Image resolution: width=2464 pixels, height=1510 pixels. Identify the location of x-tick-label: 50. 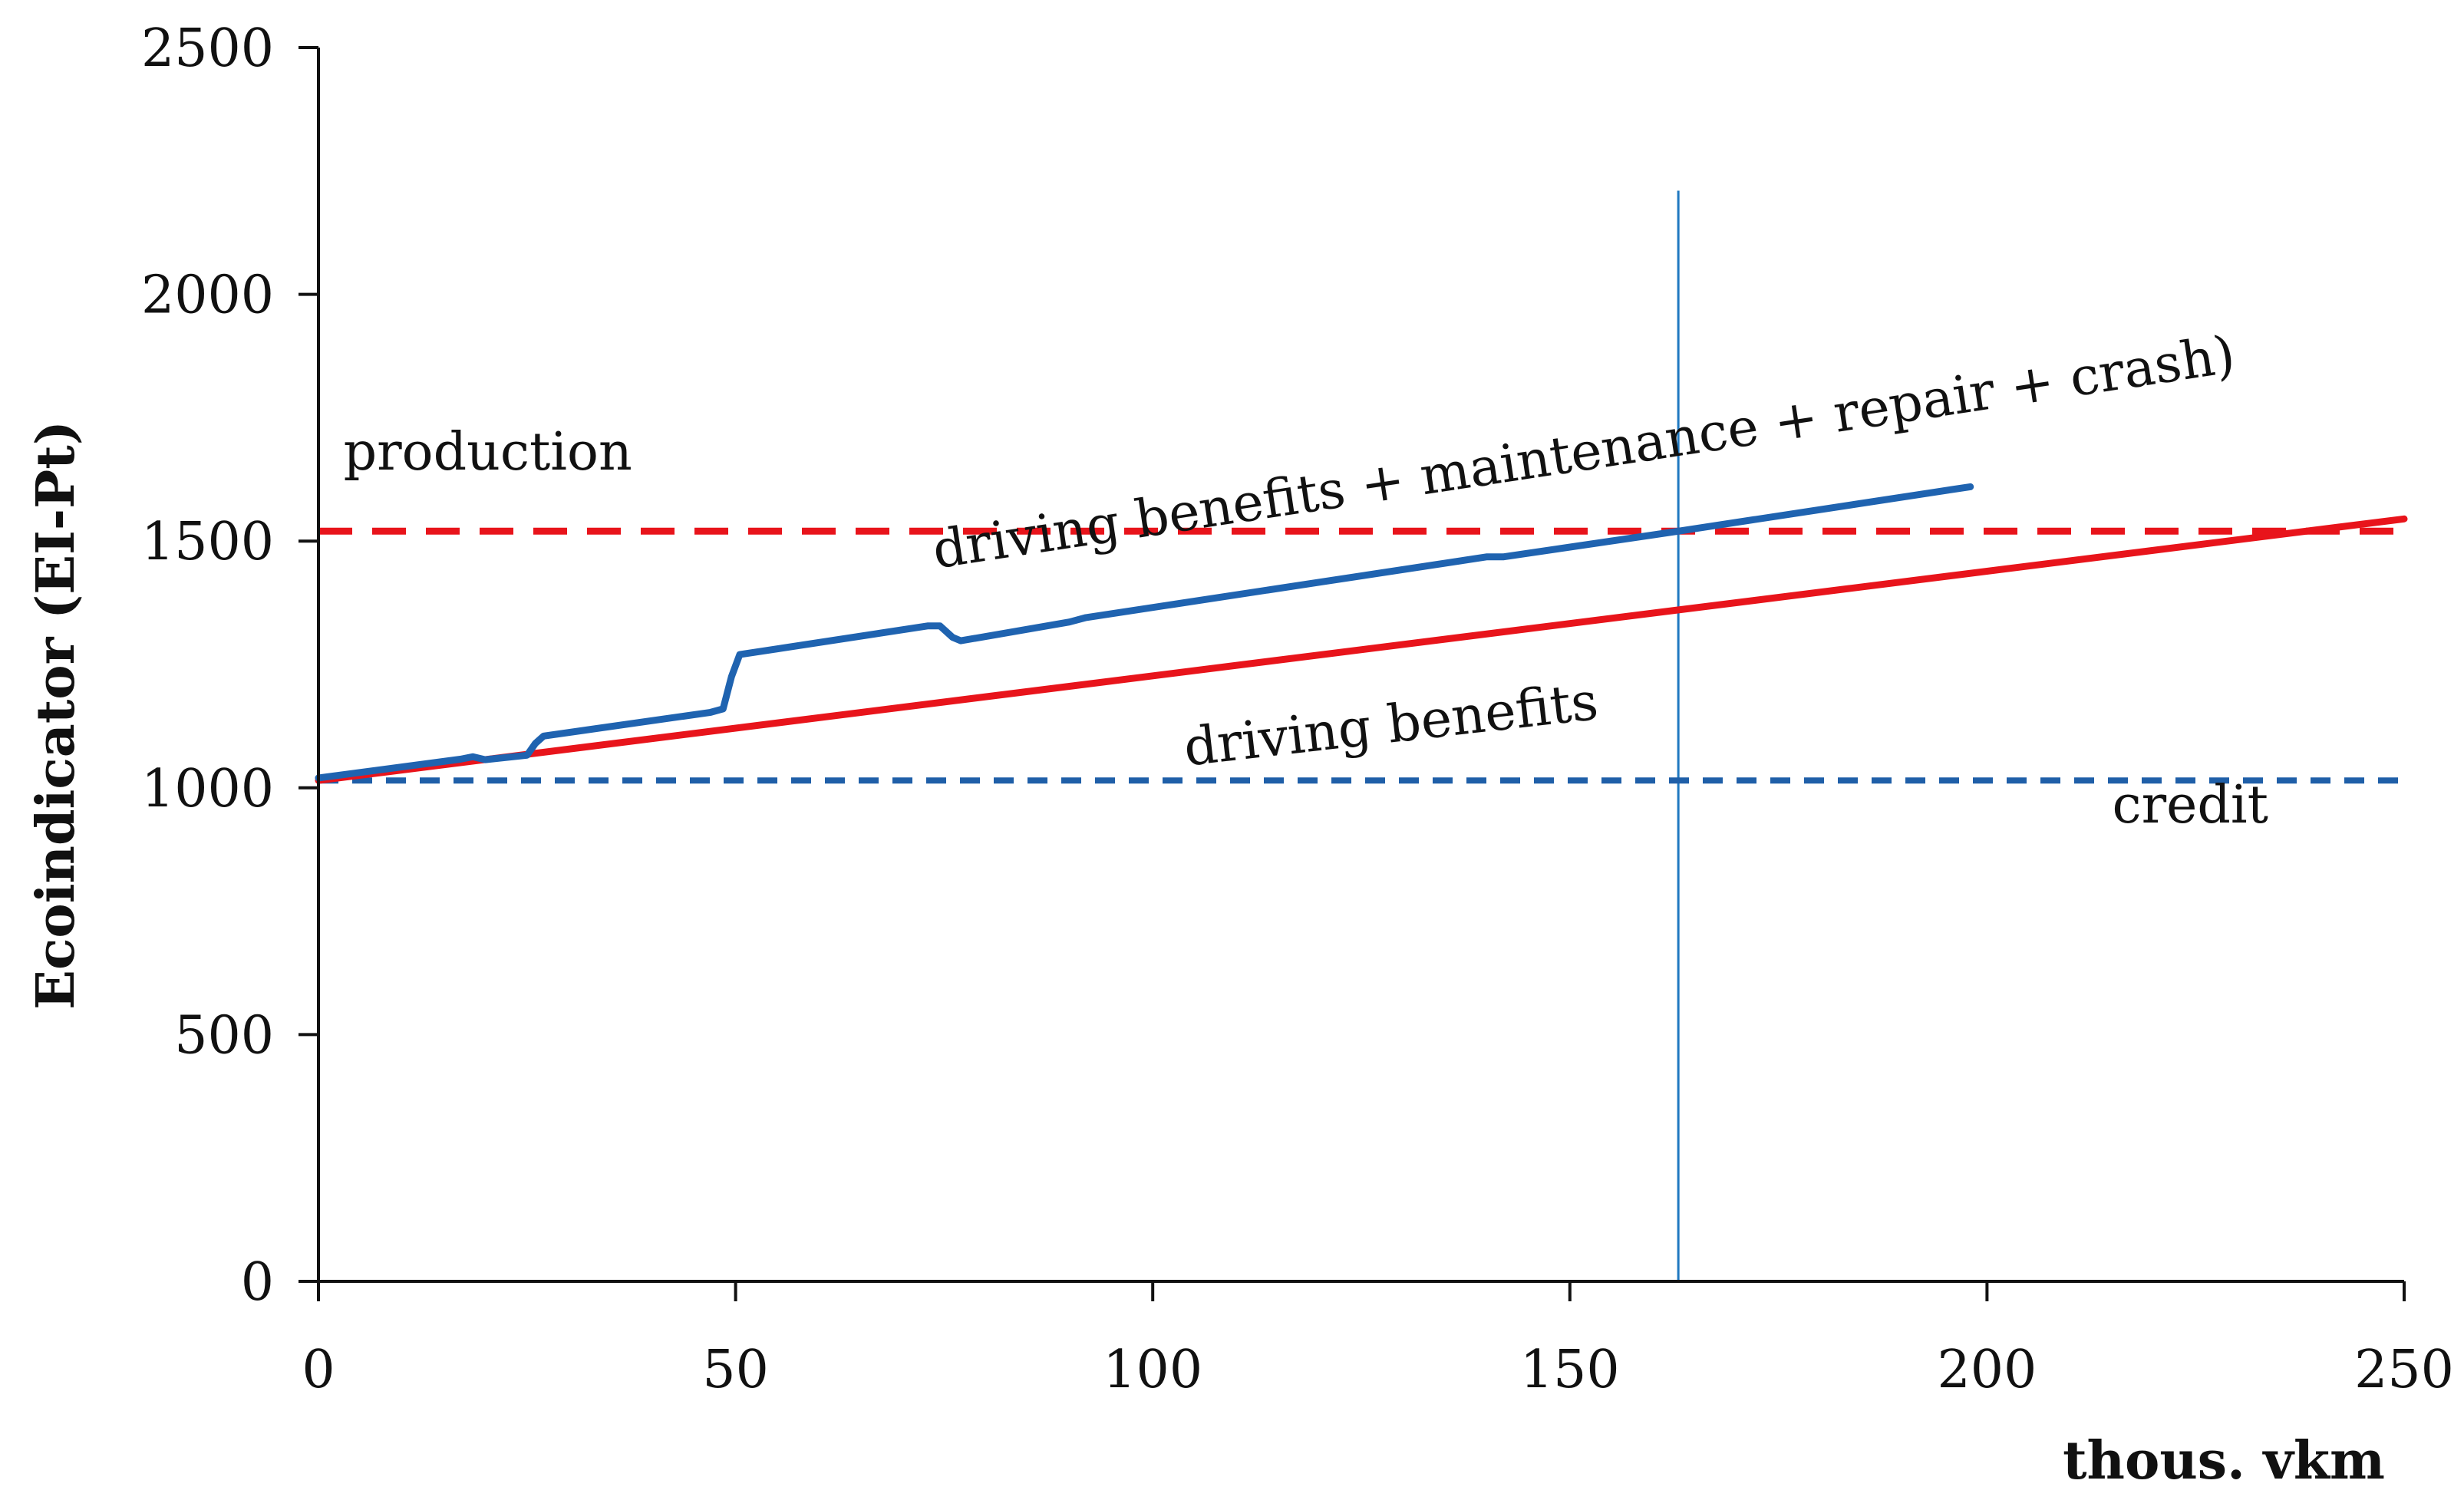
(736, 1370).